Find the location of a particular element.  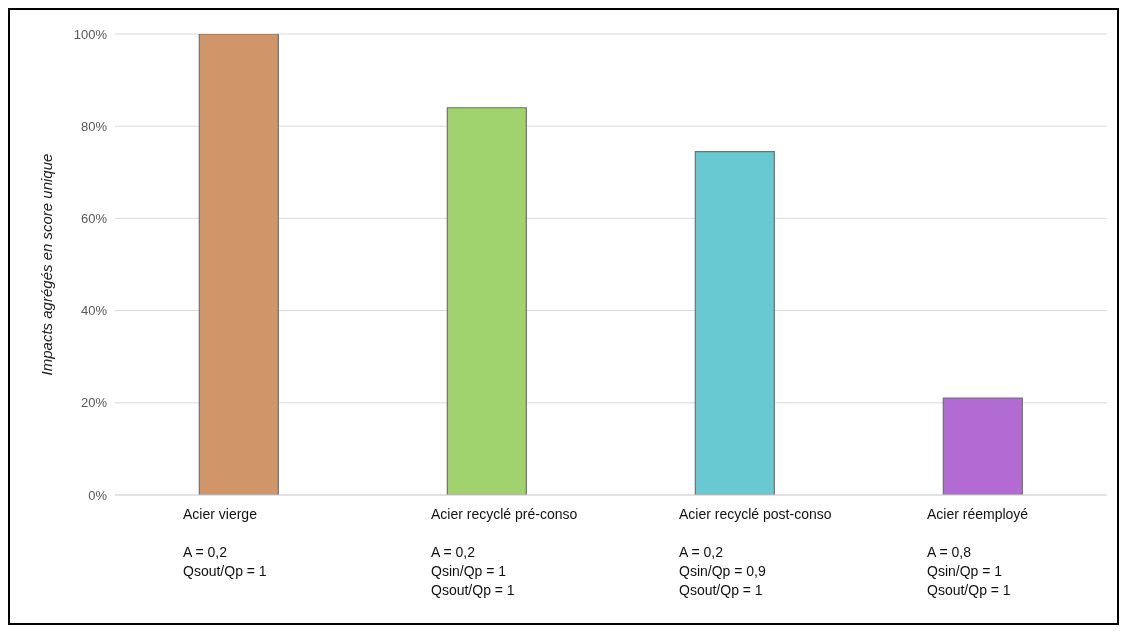

category-label: Acier recyclé pré-conso A = 0,2 Qsin/Qp = 1 Qsout/Qp = 1 is located at coordinates (504, 552).